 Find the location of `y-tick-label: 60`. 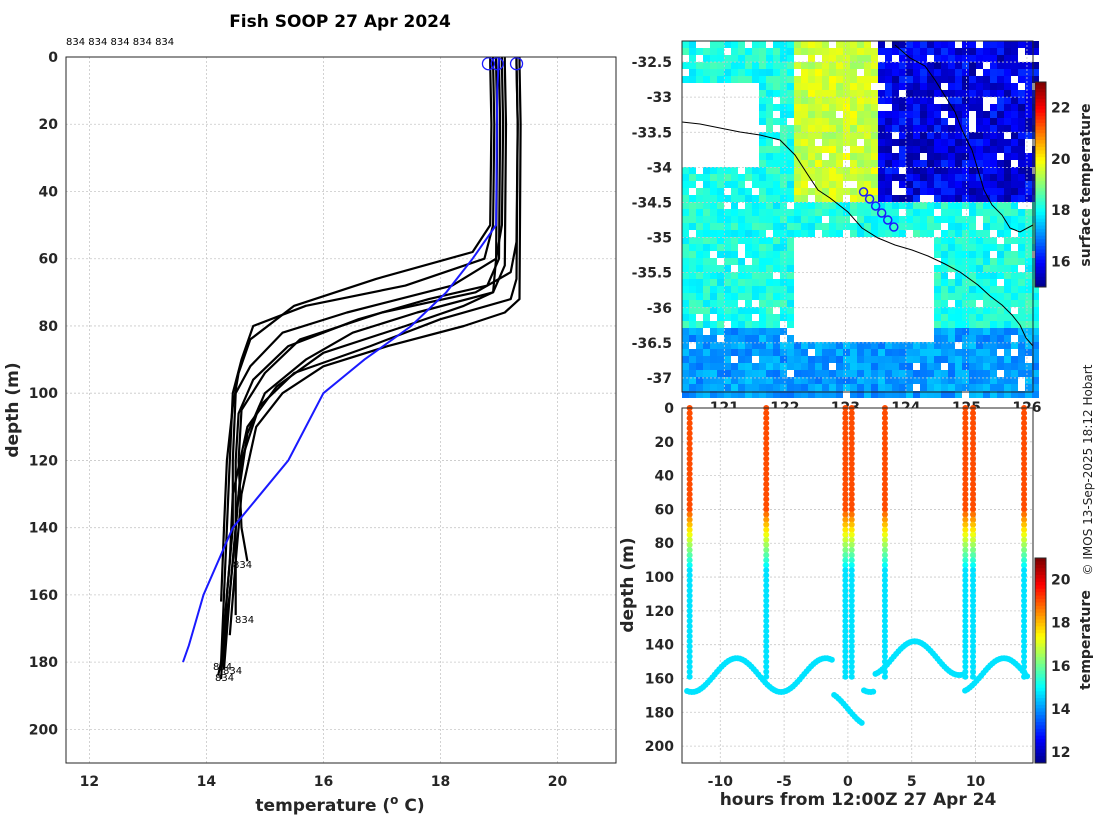

y-tick-label: 60 is located at coordinates (49, 260).